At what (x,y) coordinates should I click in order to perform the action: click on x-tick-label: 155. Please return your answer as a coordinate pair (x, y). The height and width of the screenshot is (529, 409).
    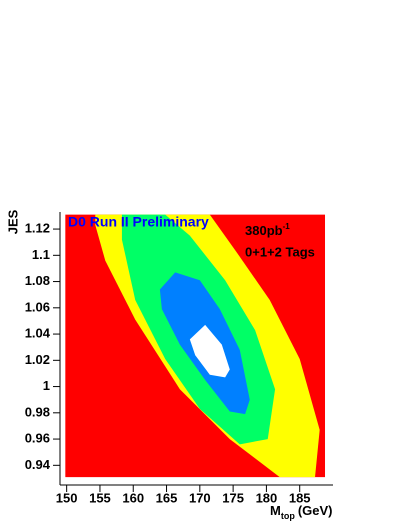
    Looking at the image, I should click on (100, 497).